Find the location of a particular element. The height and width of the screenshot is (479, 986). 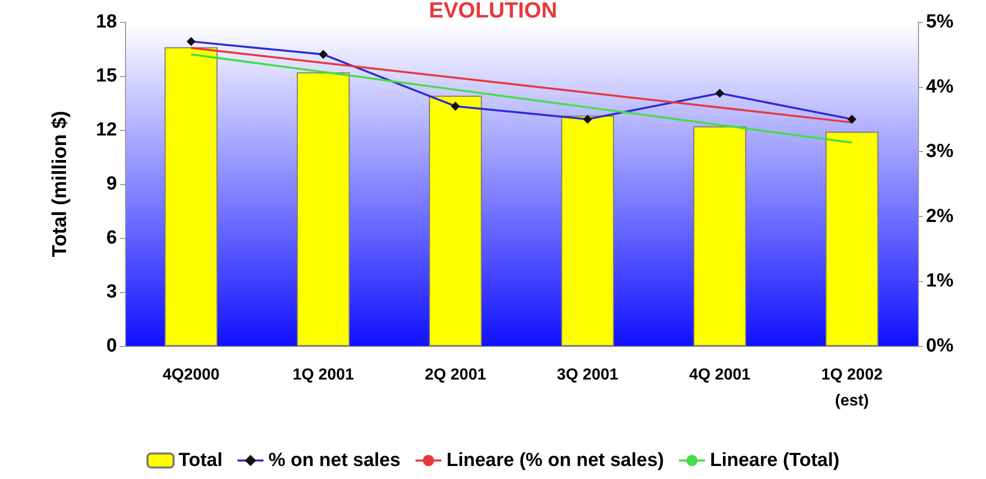

y-tick-label: 9 is located at coordinates (111, 184).